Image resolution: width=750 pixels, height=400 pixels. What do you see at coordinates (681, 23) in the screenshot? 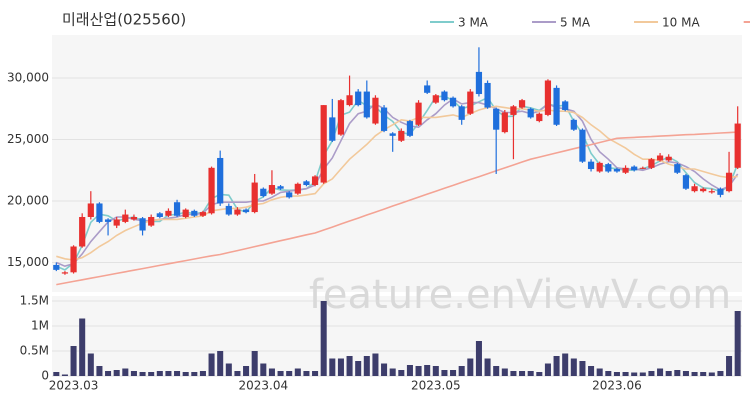
I see `legend-label: 10 MA` at bounding box center [681, 23].